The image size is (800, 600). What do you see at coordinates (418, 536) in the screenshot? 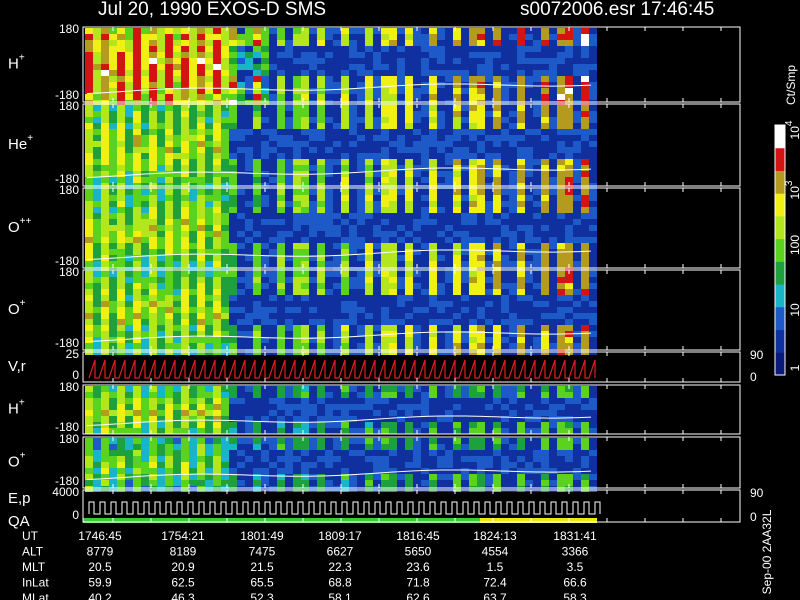
I see `table-cell: 1816:45` at bounding box center [418, 536].